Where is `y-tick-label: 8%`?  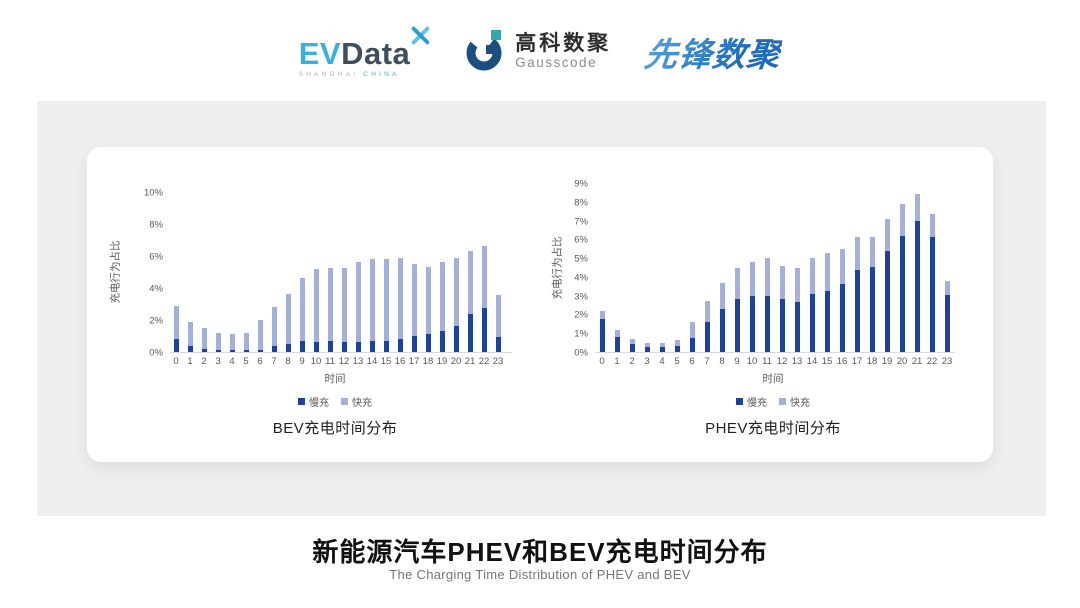 y-tick-label: 8% is located at coordinates (581, 203).